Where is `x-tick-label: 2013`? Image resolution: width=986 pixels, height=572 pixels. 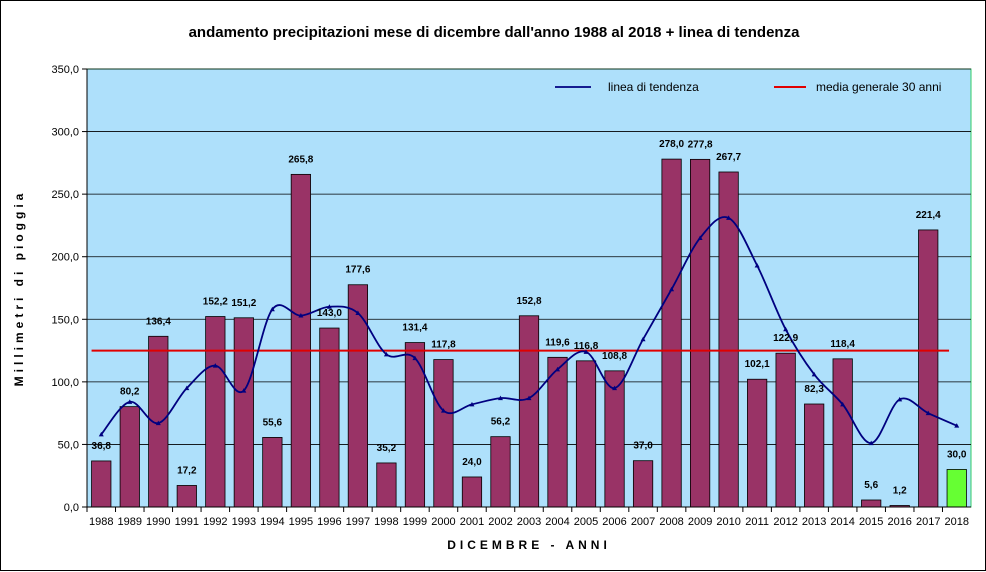 x-tick-label: 2013 is located at coordinates (814, 522).